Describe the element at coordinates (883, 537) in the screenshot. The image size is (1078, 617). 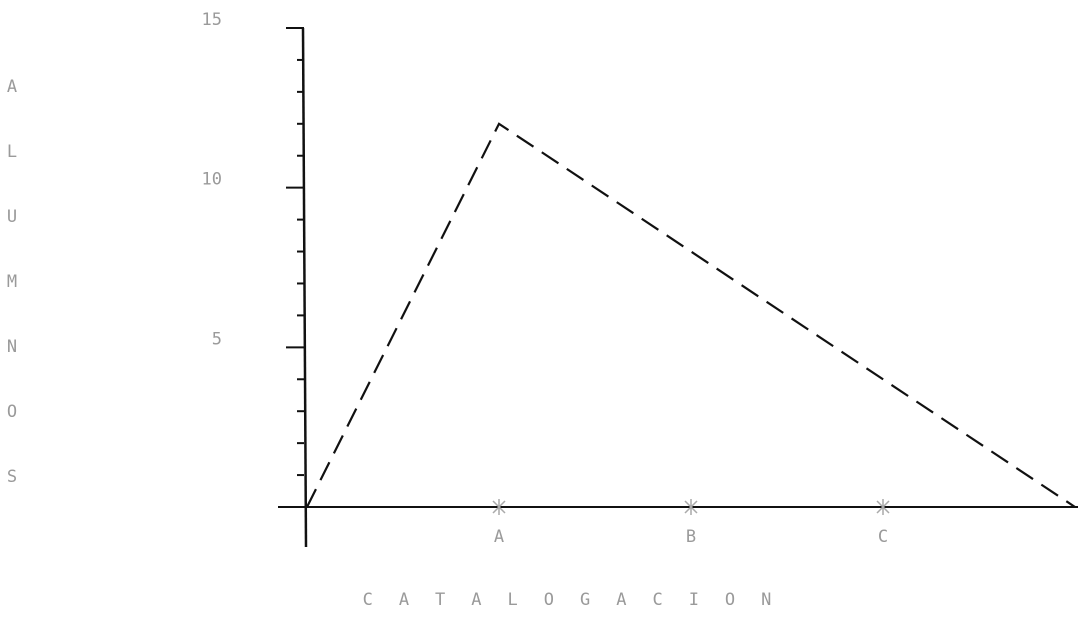
I see `x-tick-label: C` at that location.